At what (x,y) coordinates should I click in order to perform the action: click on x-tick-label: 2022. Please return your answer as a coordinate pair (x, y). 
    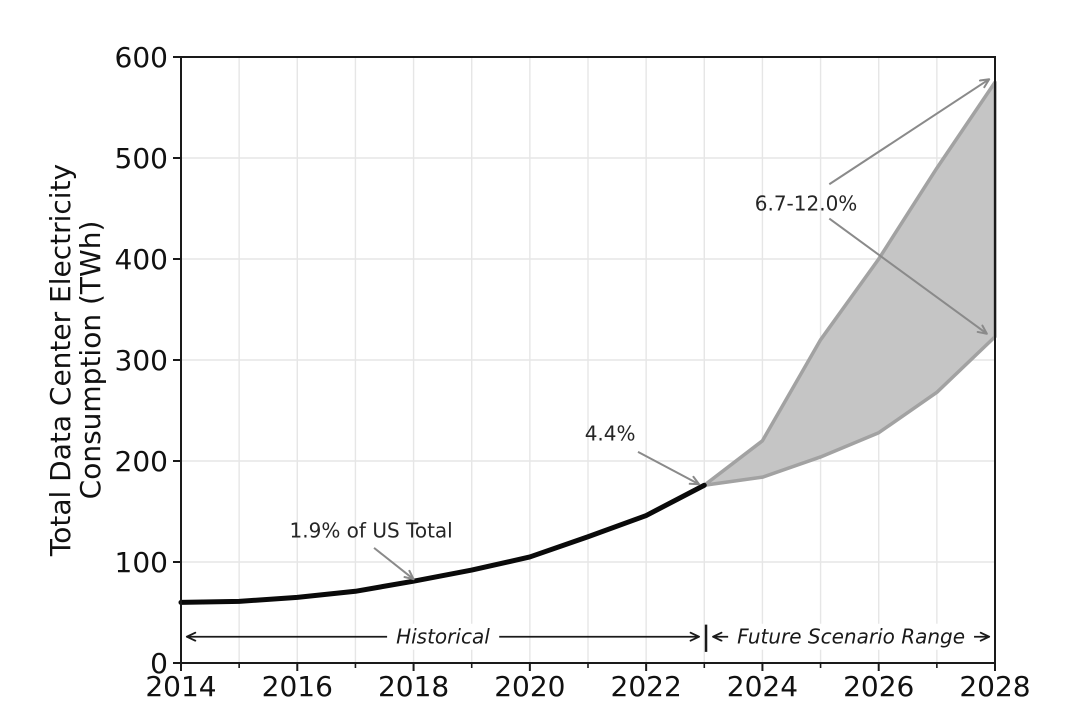
    Looking at the image, I should click on (646, 686).